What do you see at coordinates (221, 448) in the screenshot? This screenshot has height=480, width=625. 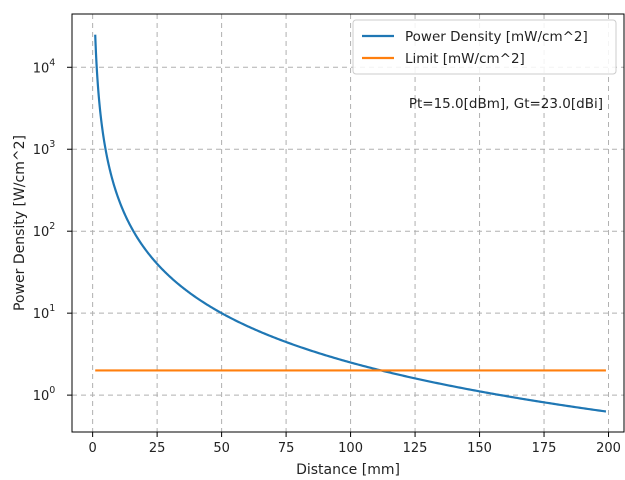 I see `x-tick-label: 50` at bounding box center [221, 448].